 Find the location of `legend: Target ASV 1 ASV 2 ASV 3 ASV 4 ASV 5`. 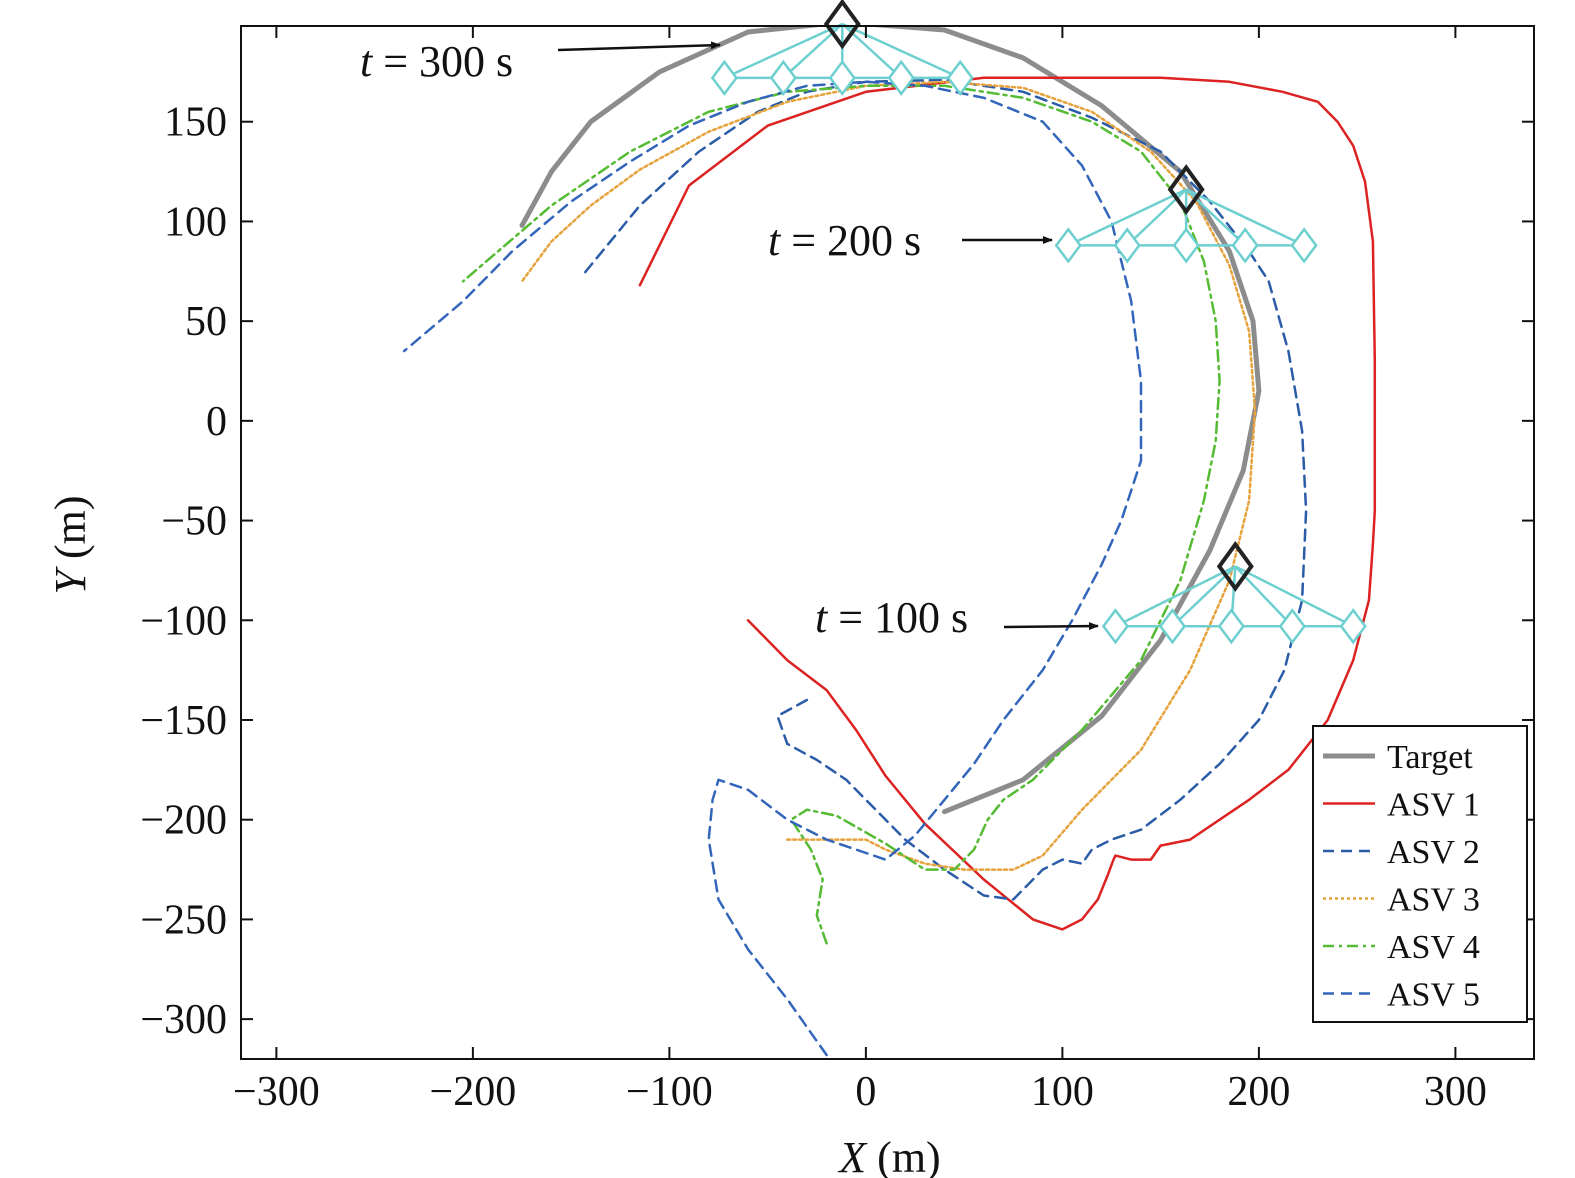

legend: Target ASV 1 ASV 2 ASV 3 ASV 4 ASV 5 is located at coordinates (1420, 874).